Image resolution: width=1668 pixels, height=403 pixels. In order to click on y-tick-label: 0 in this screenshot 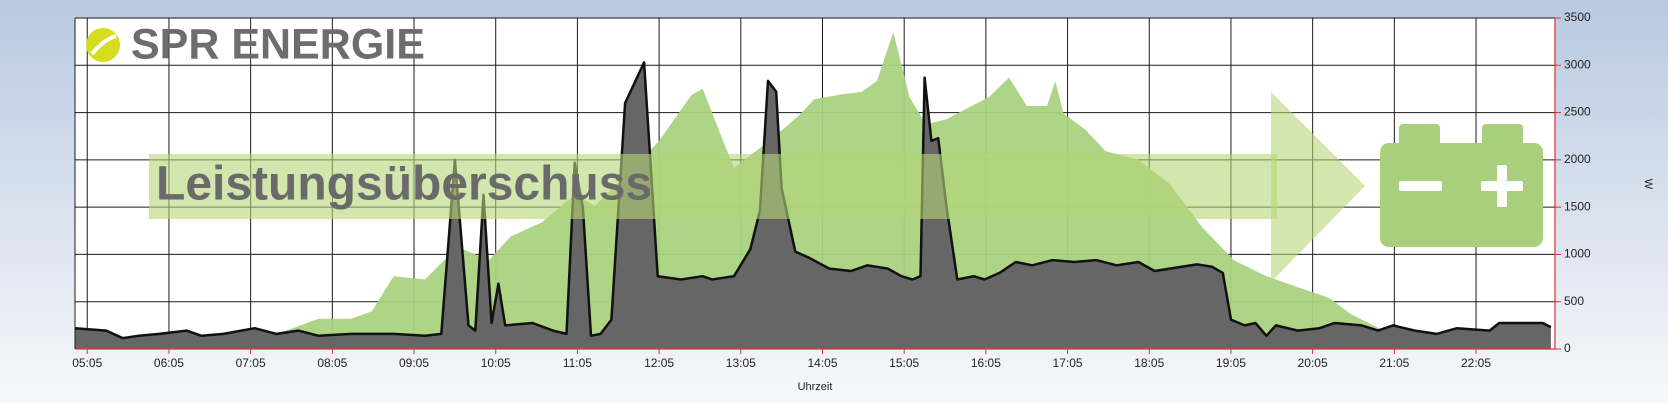, I will do `click(1567, 348)`.